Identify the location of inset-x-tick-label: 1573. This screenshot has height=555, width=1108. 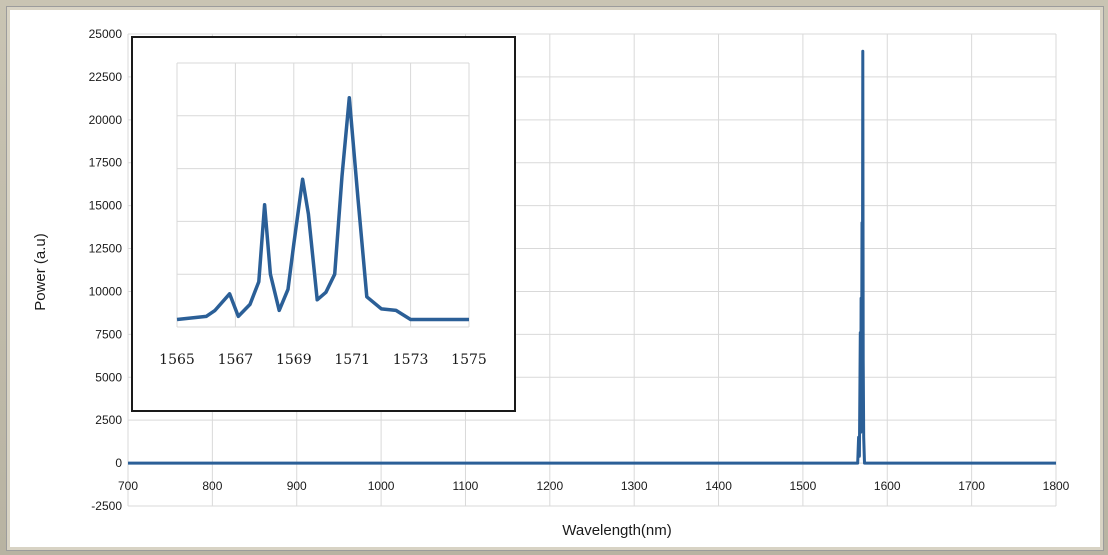
(411, 360).